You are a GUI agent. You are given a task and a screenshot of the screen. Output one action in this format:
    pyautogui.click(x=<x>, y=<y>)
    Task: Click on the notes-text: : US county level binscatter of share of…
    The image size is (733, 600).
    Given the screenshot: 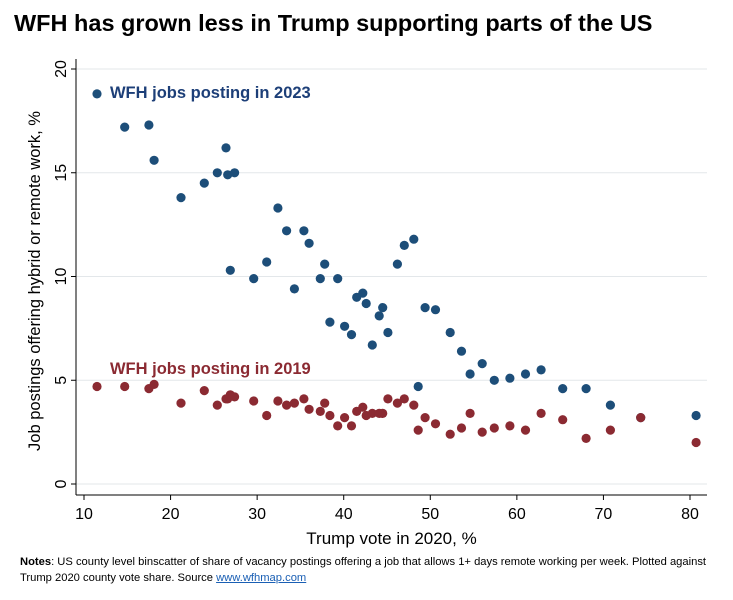 What is the action you would take?
    pyautogui.click(x=363, y=570)
    